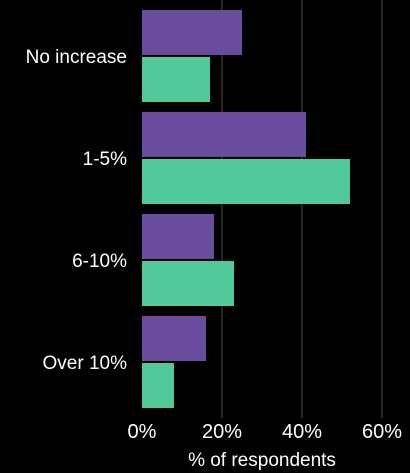  What do you see at coordinates (262, 460) in the screenshot?
I see `x-axis-title: % of respondents` at bounding box center [262, 460].